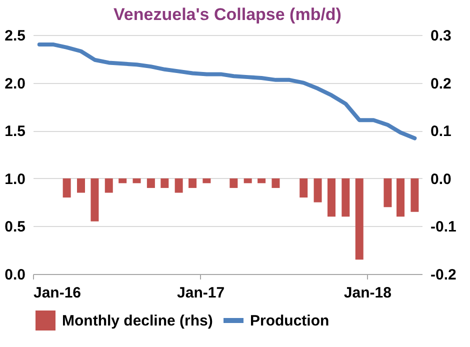  Describe the element at coordinates (228, 14) in the screenshot. I see `chart-title: Venezuela's Collapse (mb/d)` at that location.